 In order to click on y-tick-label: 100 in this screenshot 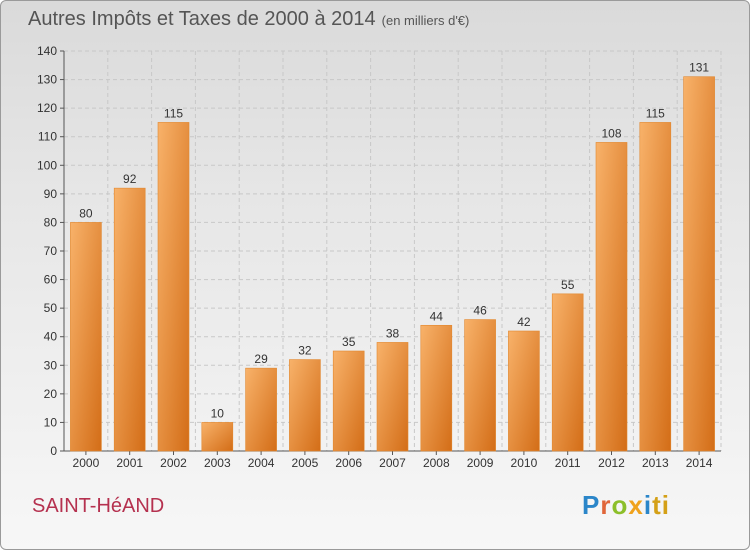, I will do `click(47, 165)`.